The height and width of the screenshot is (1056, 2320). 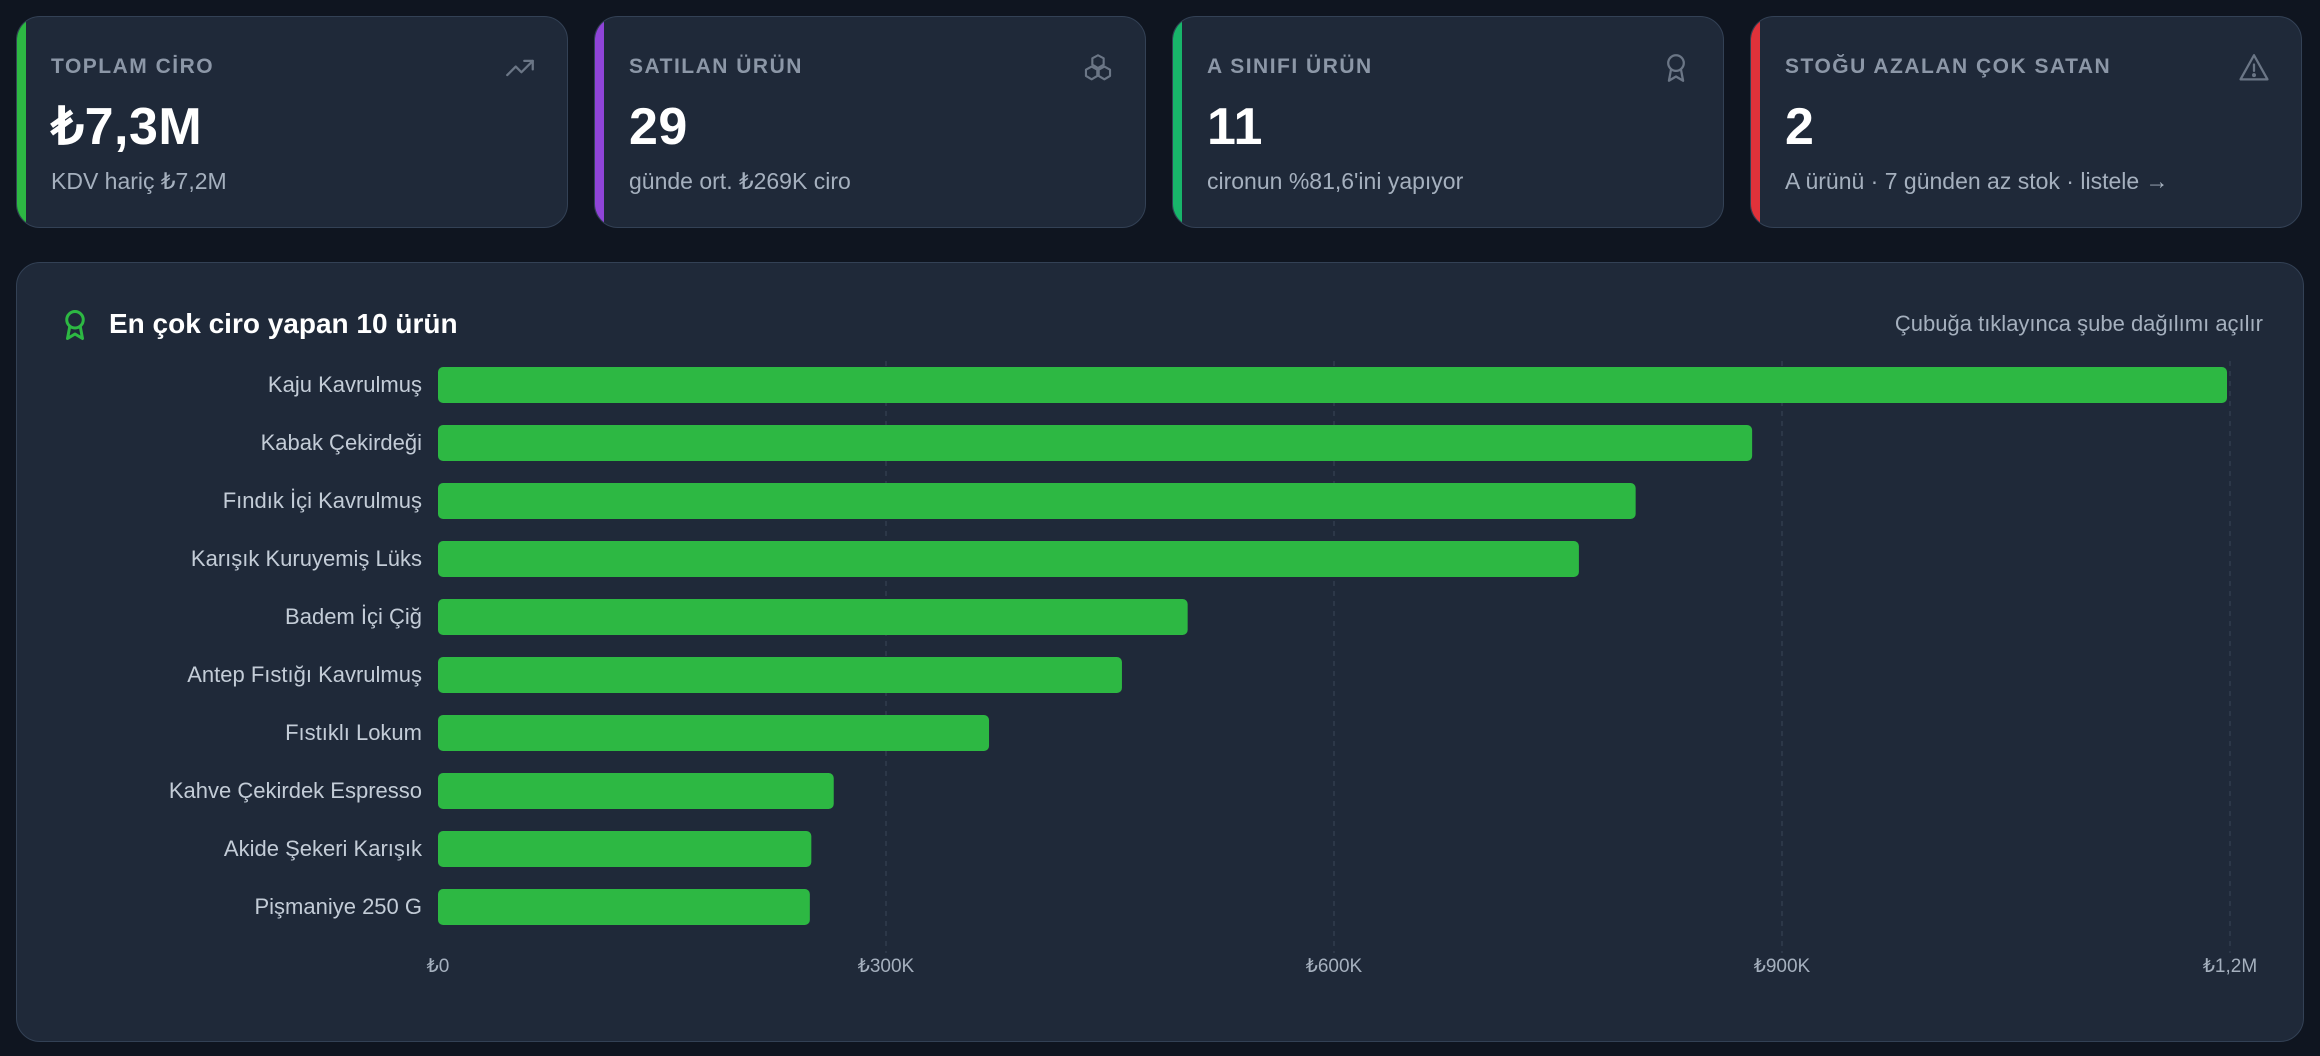 I want to click on card-value: 11, so click(x=1235, y=127).